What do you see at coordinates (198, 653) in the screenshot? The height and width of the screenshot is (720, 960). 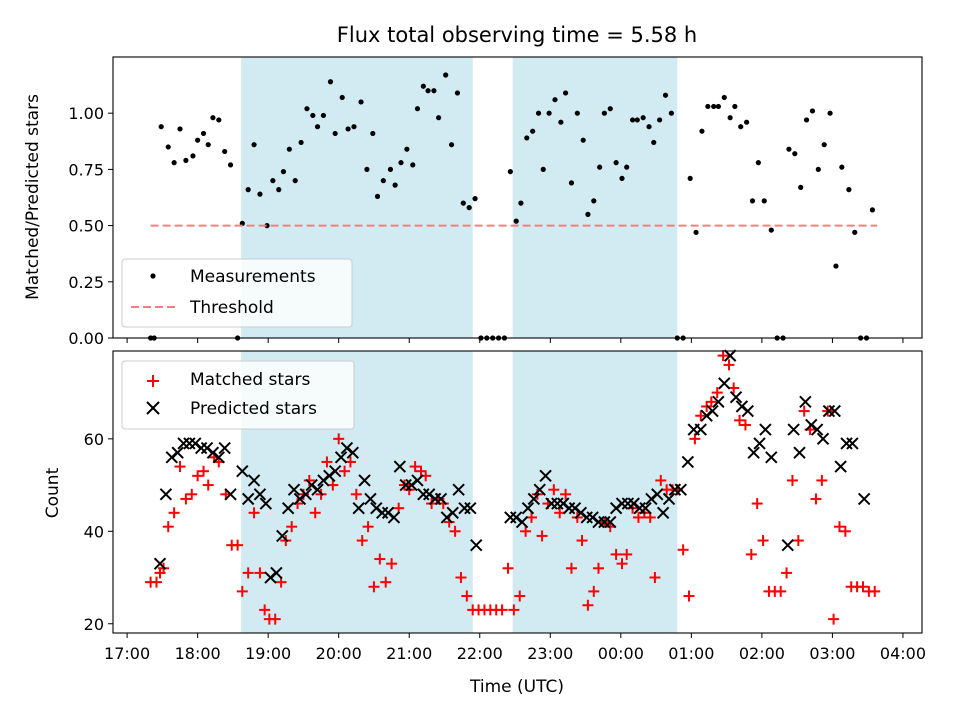 I see `x-tick-label: 18:00` at bounding box center [198, 653].